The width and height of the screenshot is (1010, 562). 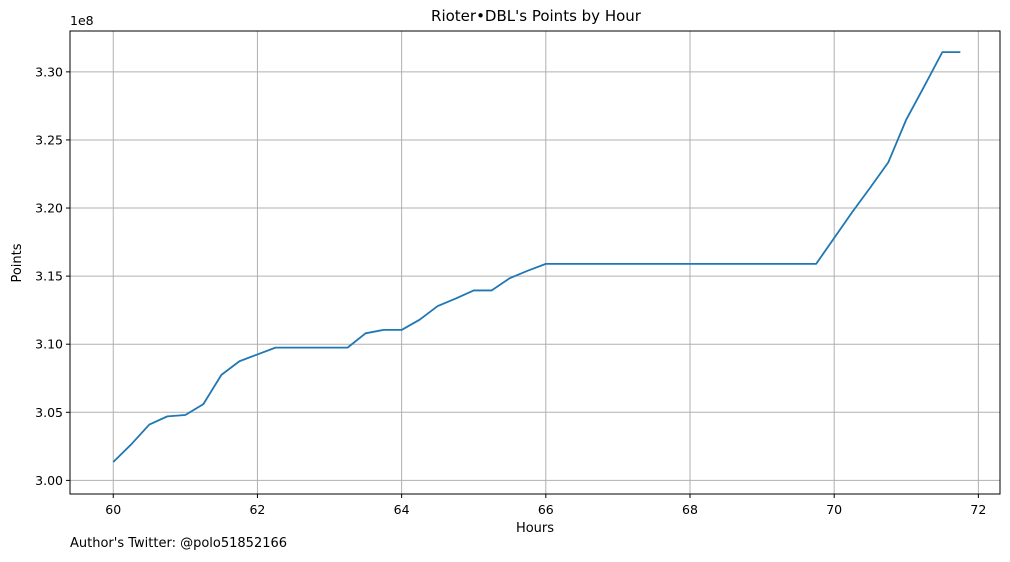 What do you see at coordinates (402, 509) in the screenshot?
I see `x-tick-label: 64` at bounding box center [402, 509].